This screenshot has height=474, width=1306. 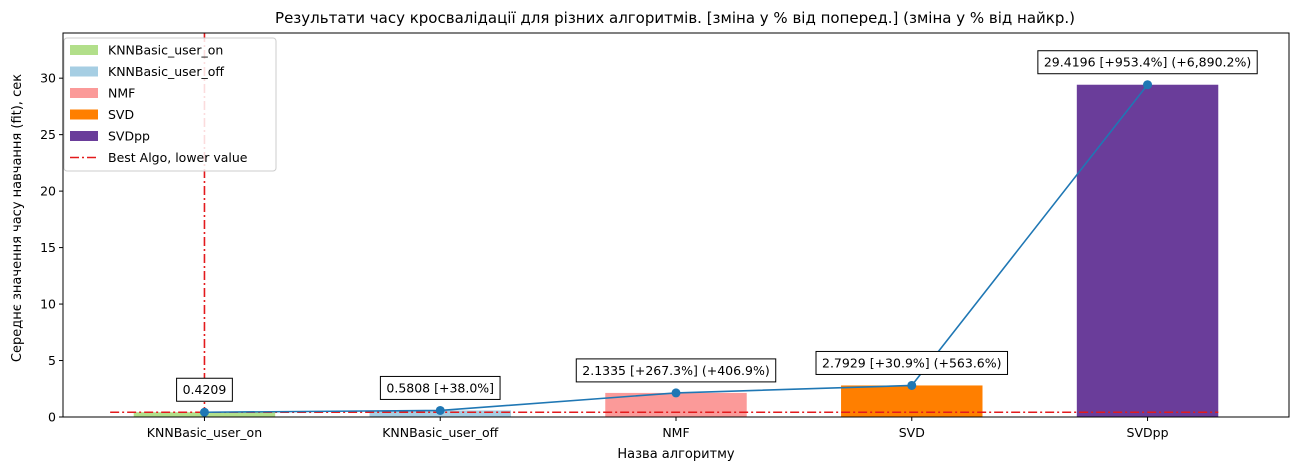 What do you see at coordinates (129, 136) in the screenshot?
I see `legend-label: SVDpp` at bounding box center [129, 136].